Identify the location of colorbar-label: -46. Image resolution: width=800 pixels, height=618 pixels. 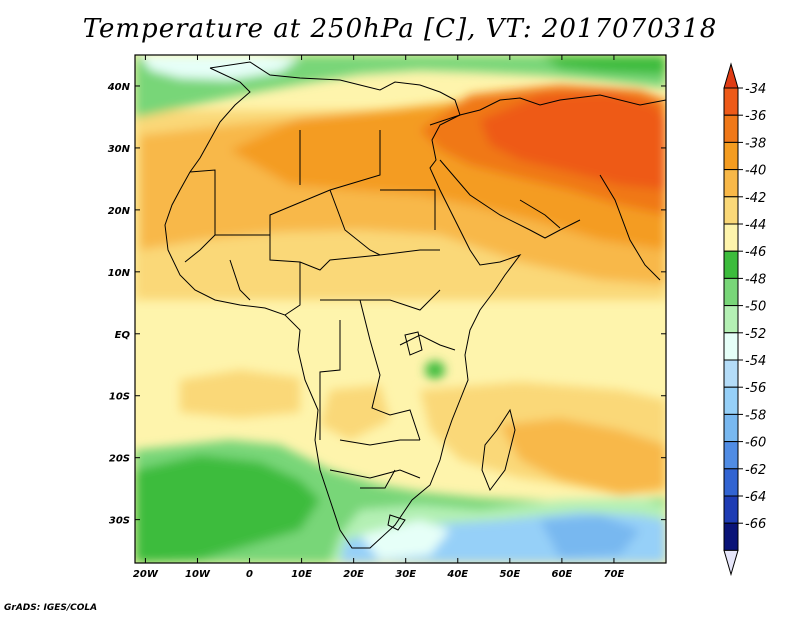
(755, 252).